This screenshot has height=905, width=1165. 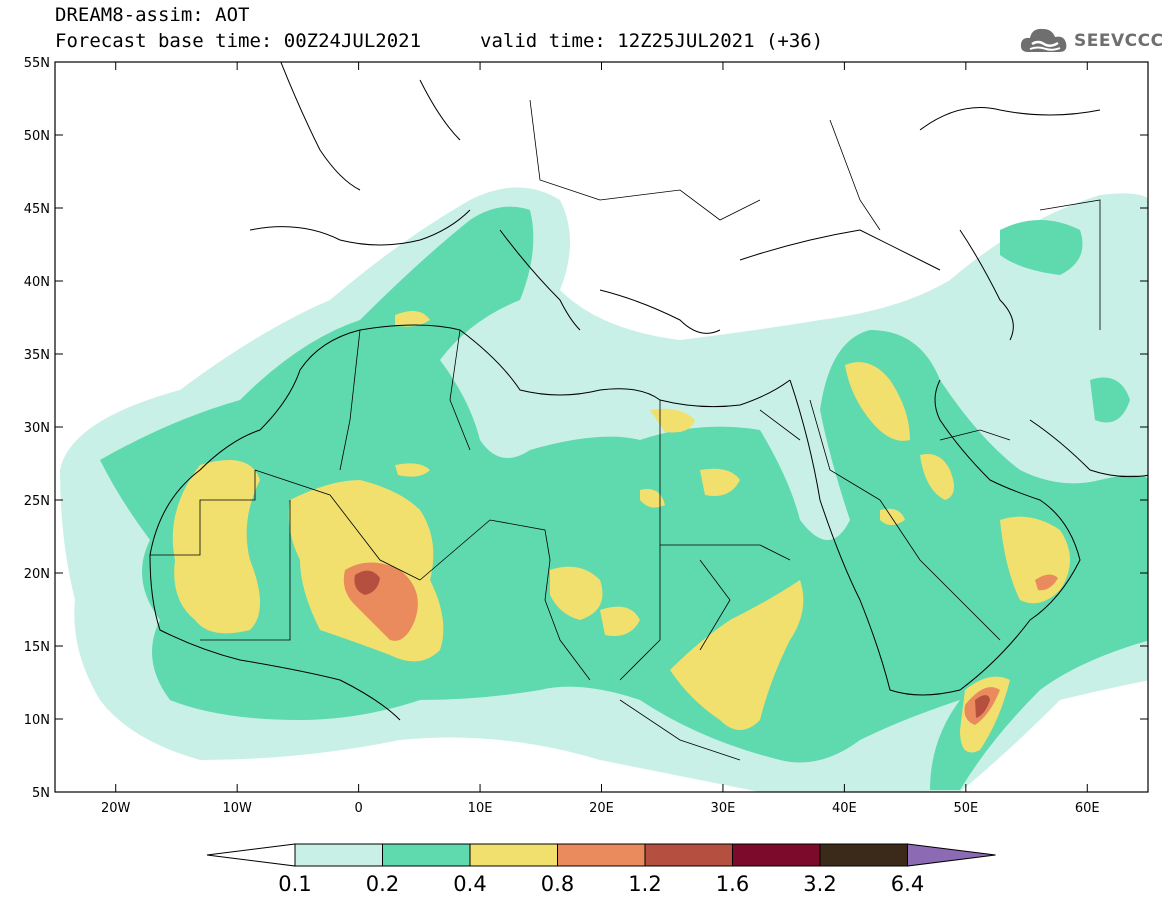 What do you see at coordinates (37, 574) in the screenshot?
I see `lat-label: 20N` at bounding box center [37, 574].